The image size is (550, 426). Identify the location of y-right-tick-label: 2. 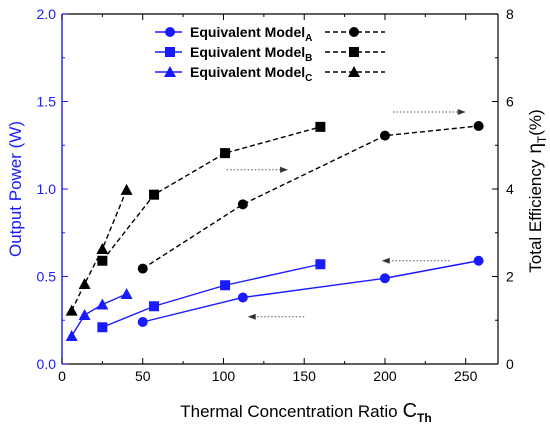
(510, 277).